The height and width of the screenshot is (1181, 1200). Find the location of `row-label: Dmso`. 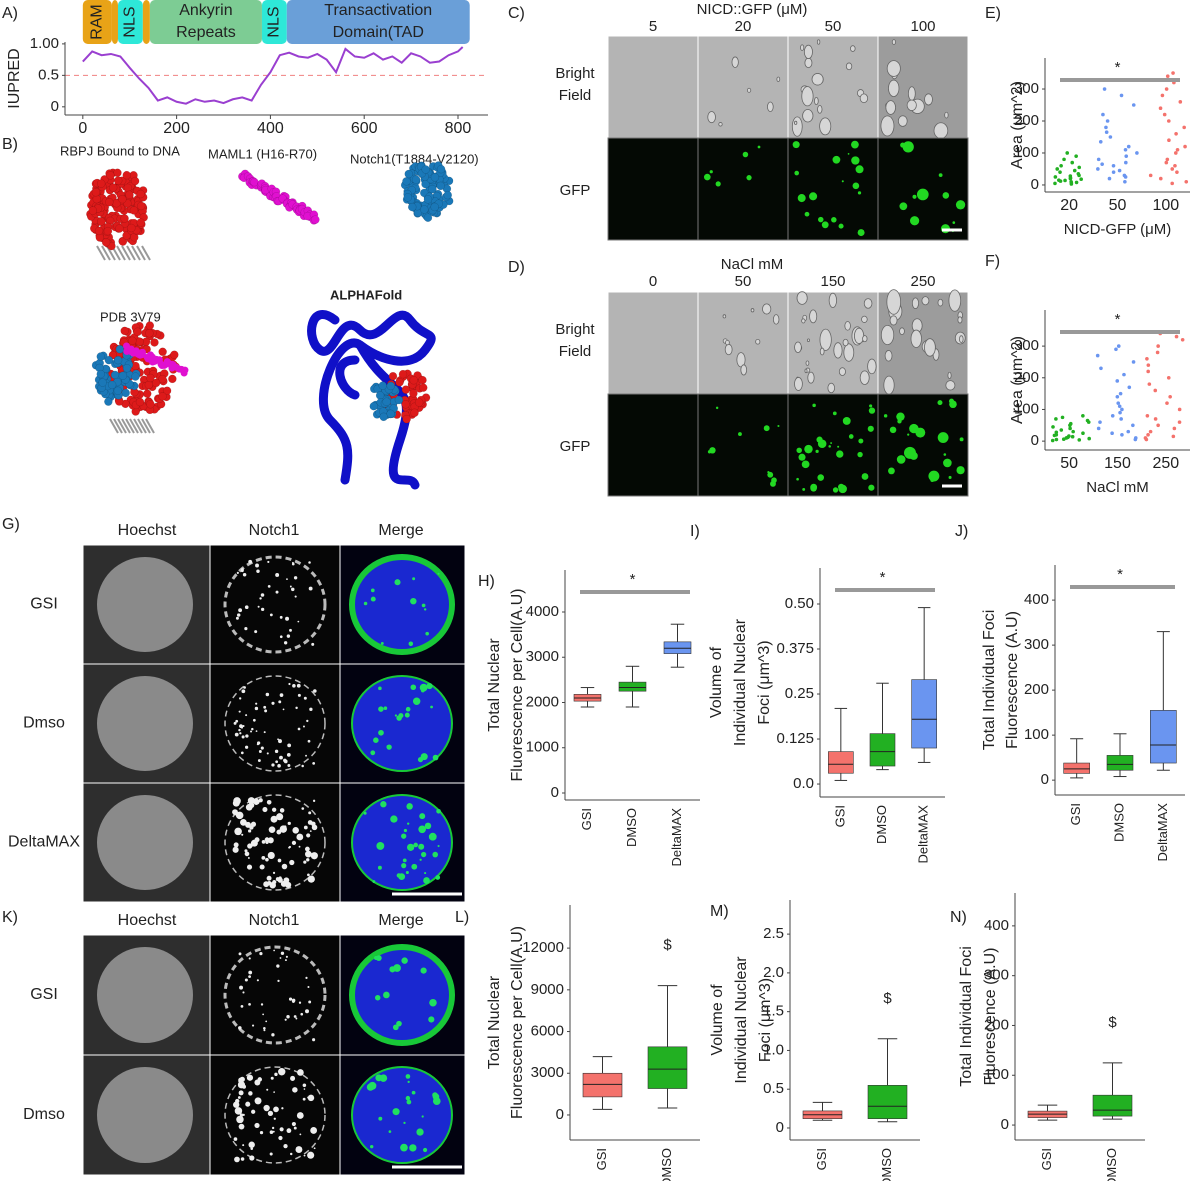

row-label: Dmso is located at coordinates (44, 723).